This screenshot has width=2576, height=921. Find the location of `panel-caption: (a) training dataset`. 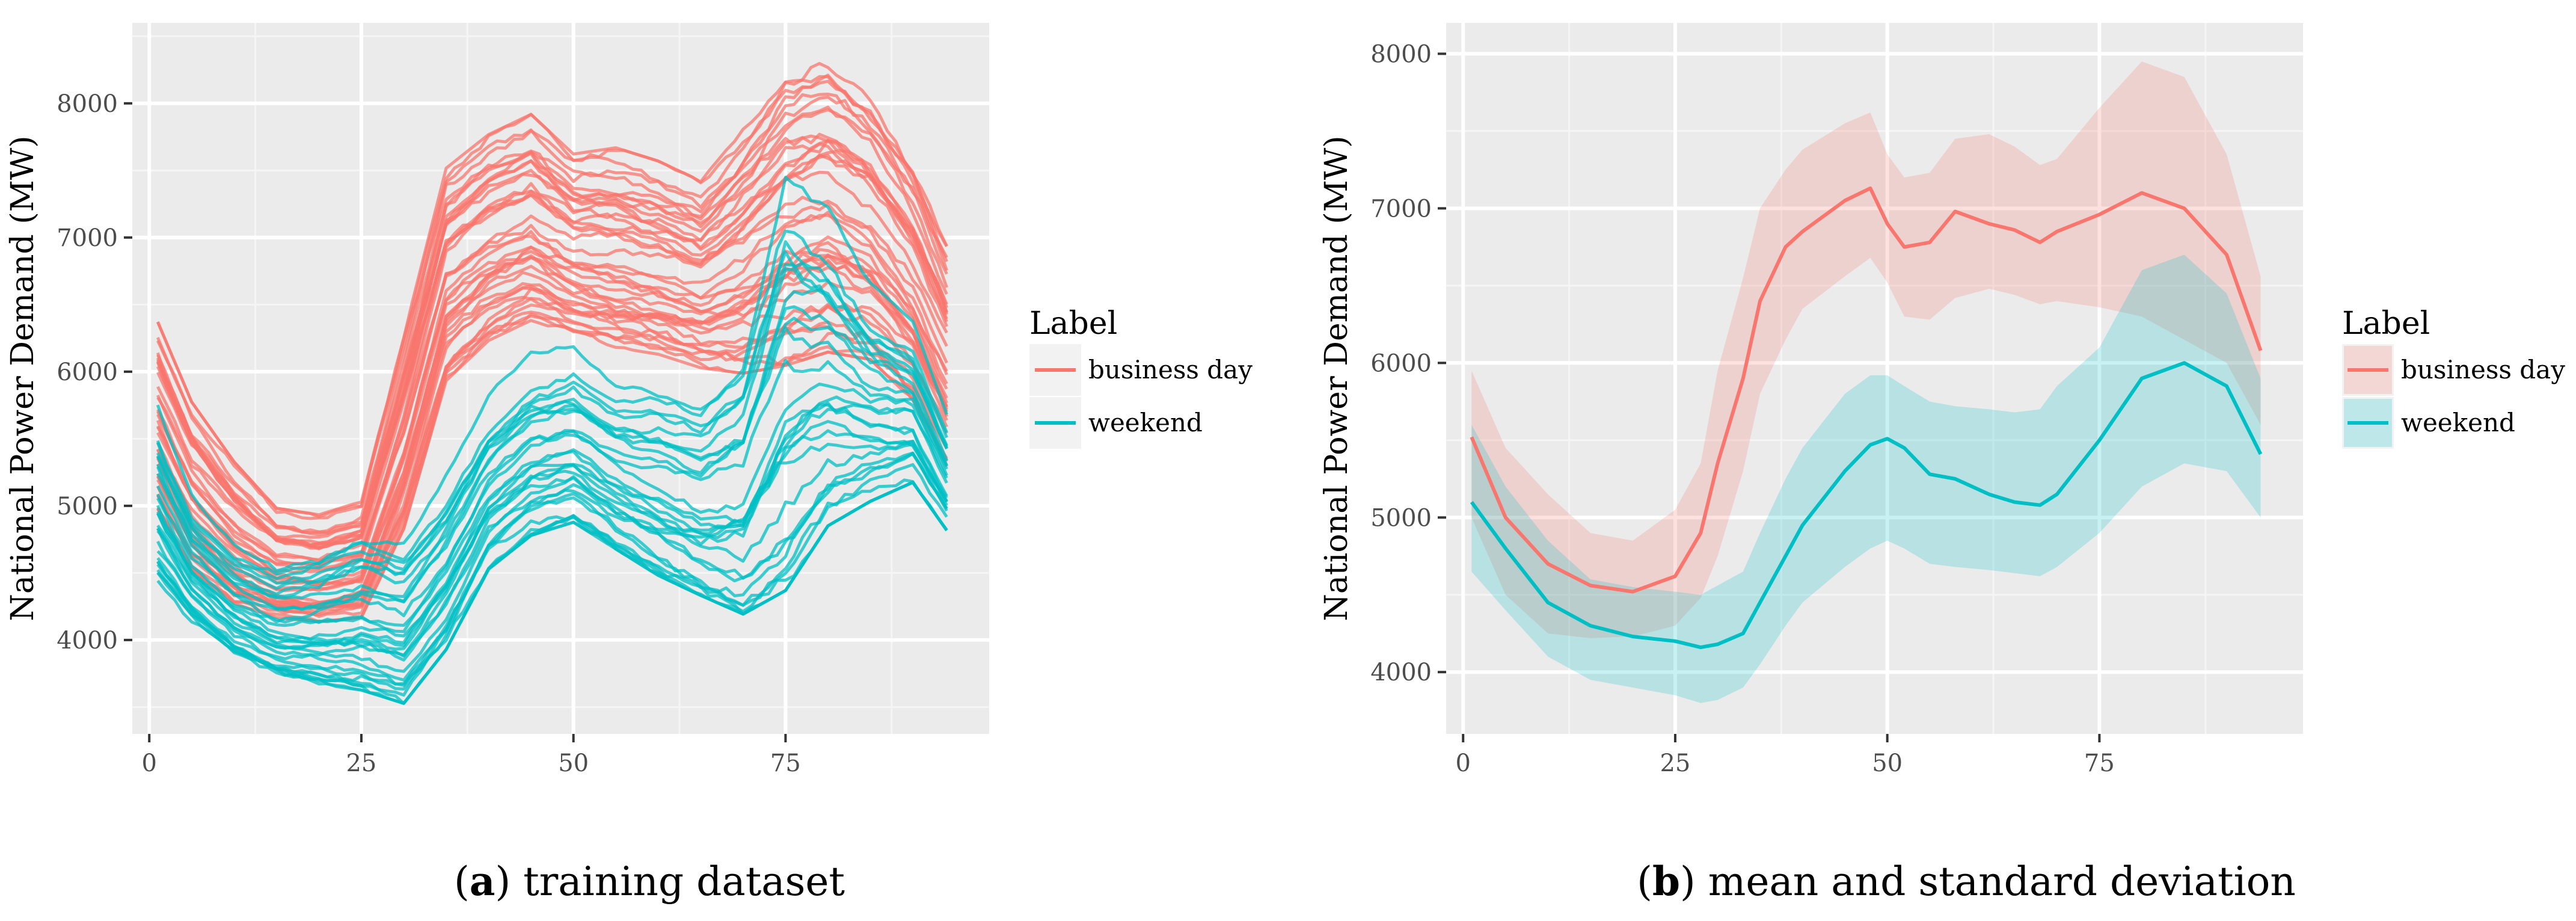

panel-caption: (a) training dataset is located at coordinates (649, 881).